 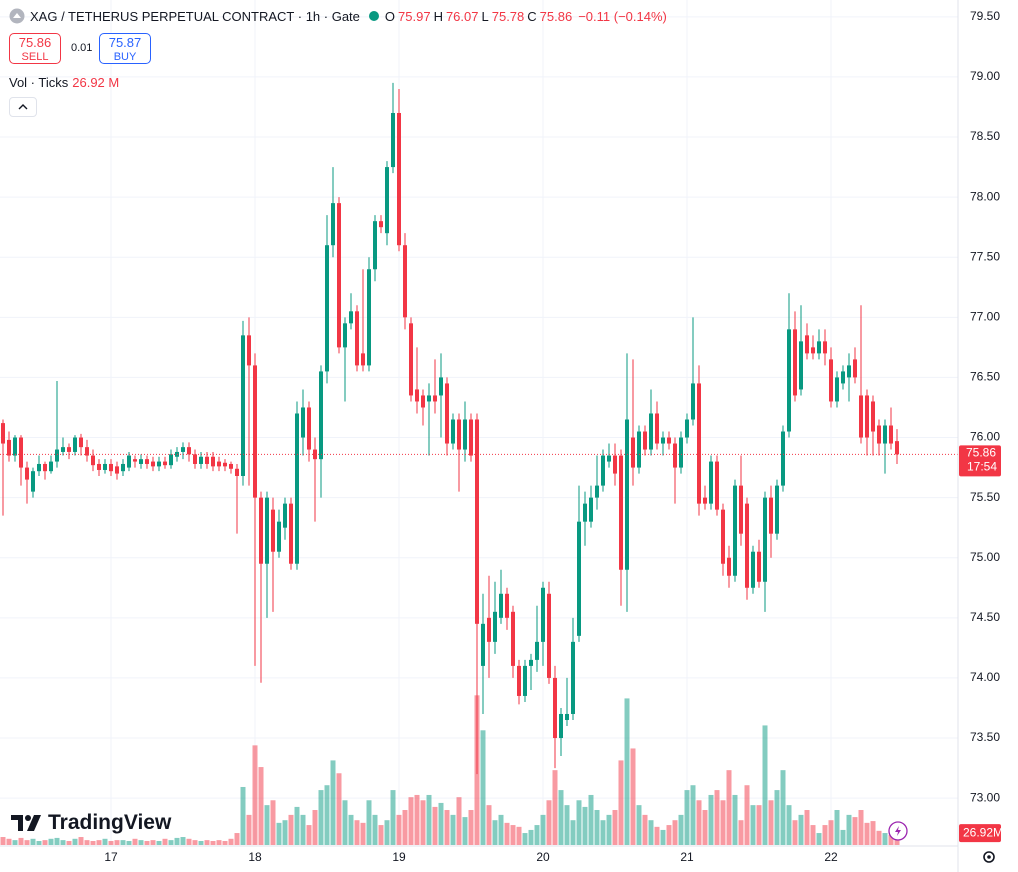 What do you see at coordinates (414, 16) in the screenshot?
I see `ohlc-value: 75.97` at bounding box center [414, 16].